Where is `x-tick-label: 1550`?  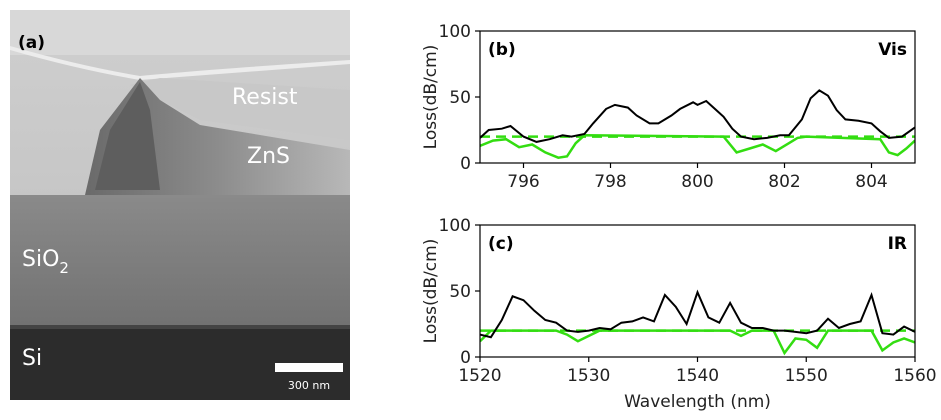
x-tick-label: 1550 is located at coordinates (806, 376).